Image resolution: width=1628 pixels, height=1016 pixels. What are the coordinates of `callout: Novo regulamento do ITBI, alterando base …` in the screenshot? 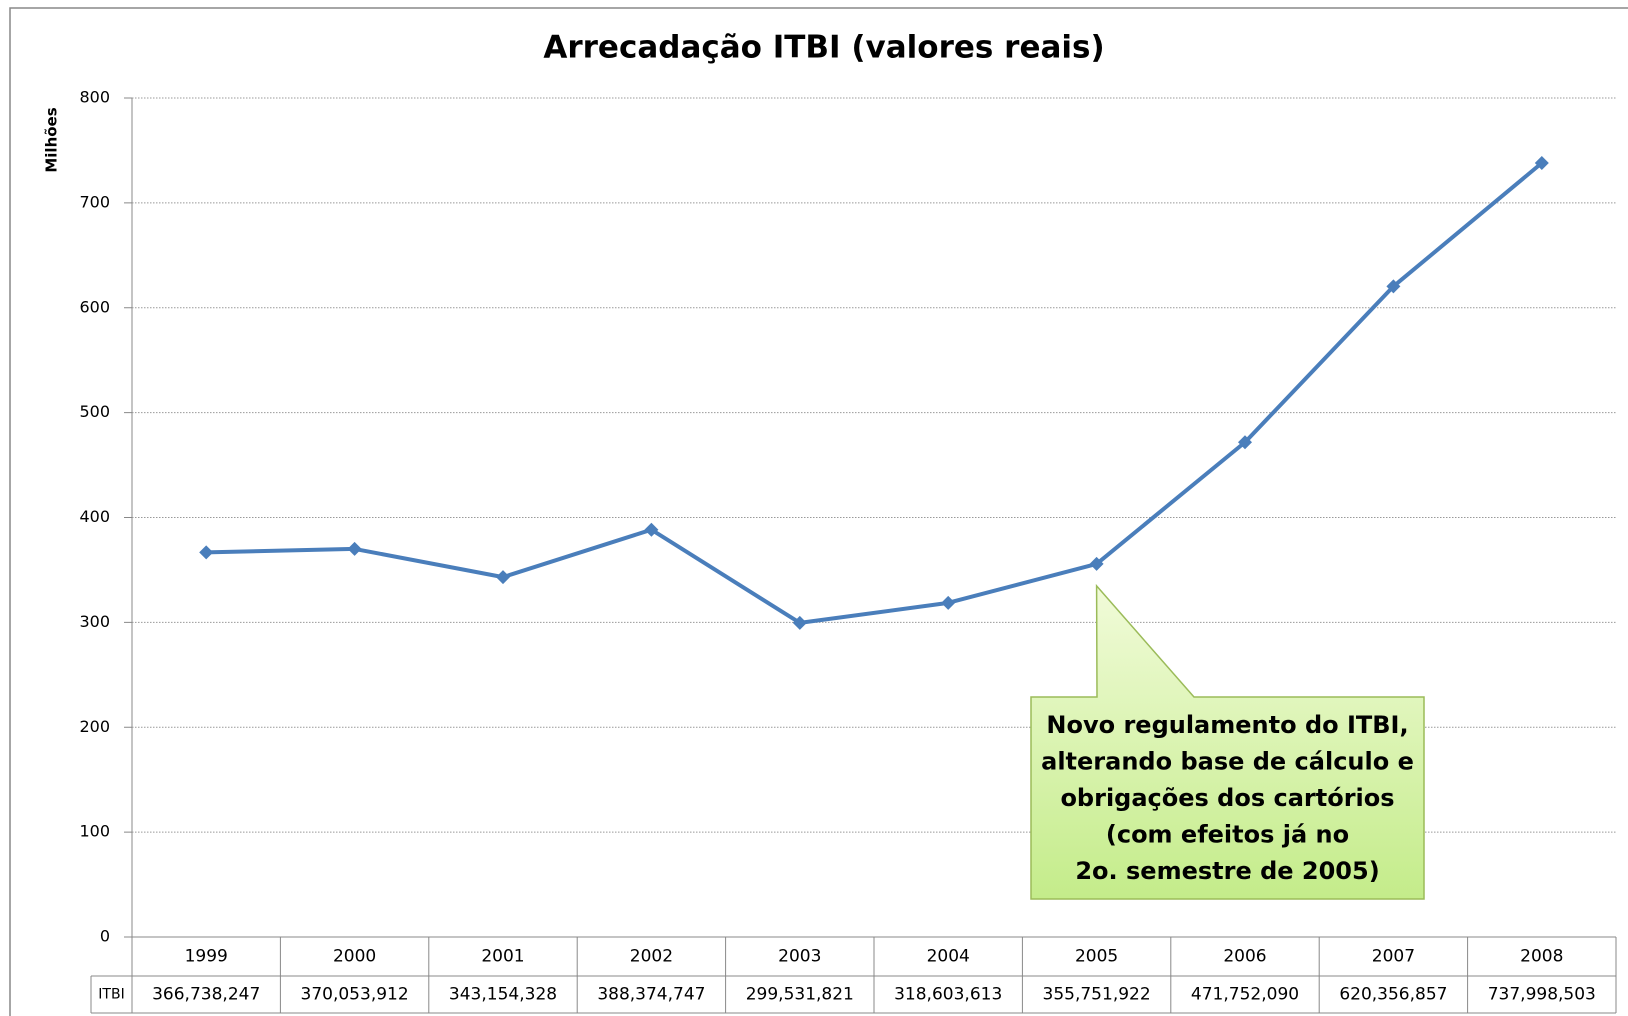 It's located at (1227, 741).